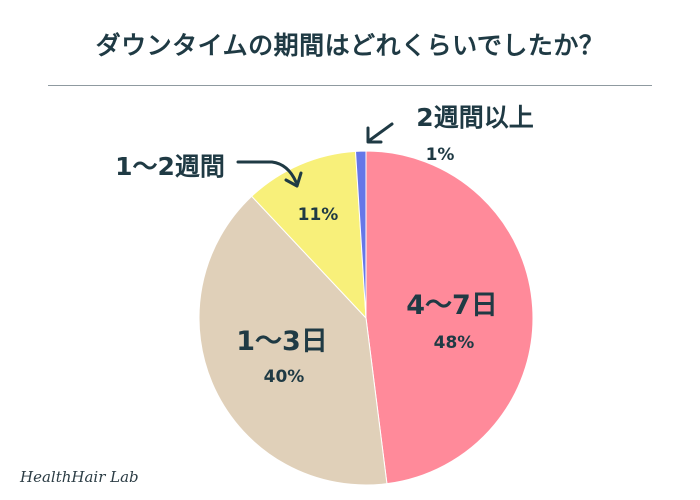  What do you see at coordinates (293, 179) in the screenshot?
I see `arrow-1-2weeks-head` at bounding box center [293, 179].